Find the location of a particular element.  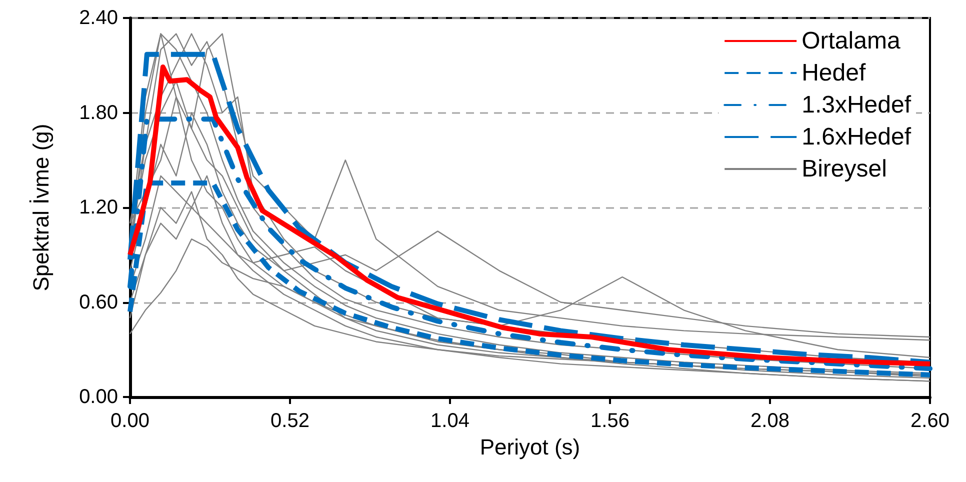

x-tick-label: 0.52 is located at coordinates (290, 421).